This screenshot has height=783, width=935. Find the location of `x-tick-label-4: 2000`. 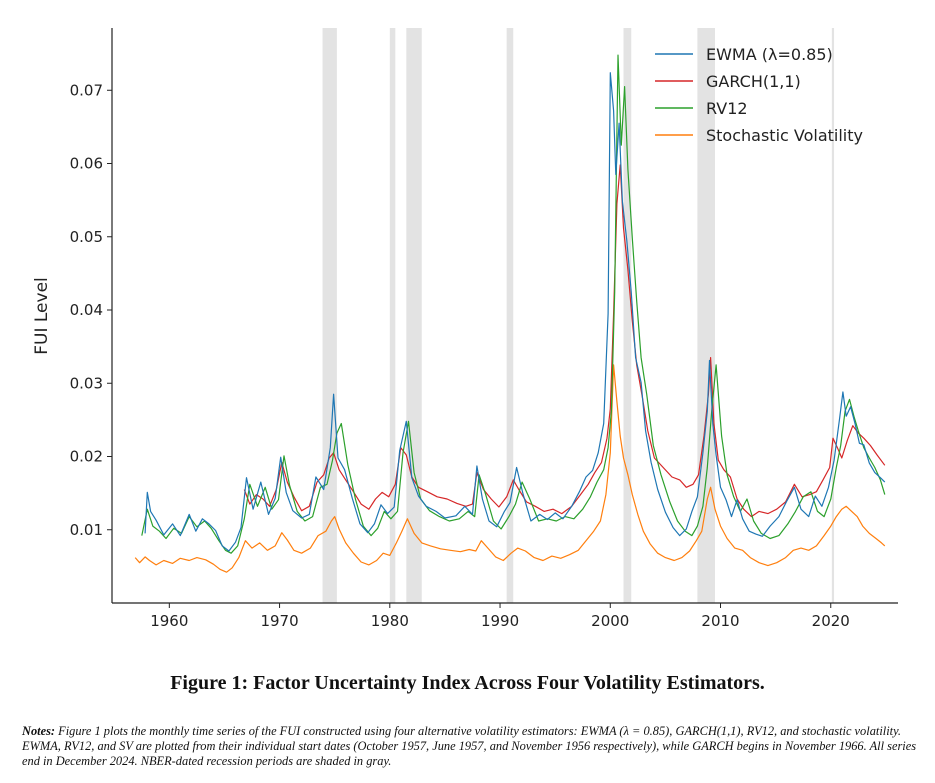

x-tick-label-4: 2000 is located at coordinates (610, 621).